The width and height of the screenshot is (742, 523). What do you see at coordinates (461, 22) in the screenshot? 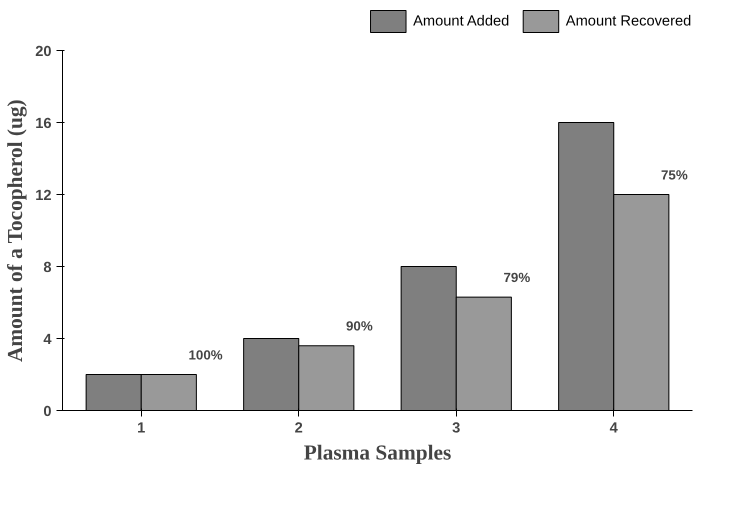
I see `legend-label: Amount Added` at bounding box center [461, 22].